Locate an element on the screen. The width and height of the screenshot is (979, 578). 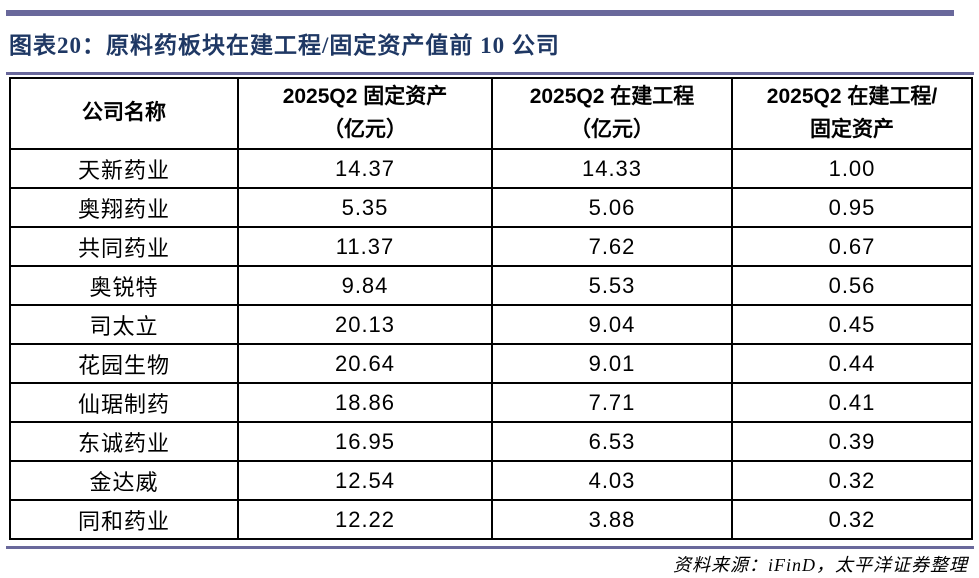
table-row: 共同药业 11.37 7.62 0.67 is located at coordinates (491, 246).